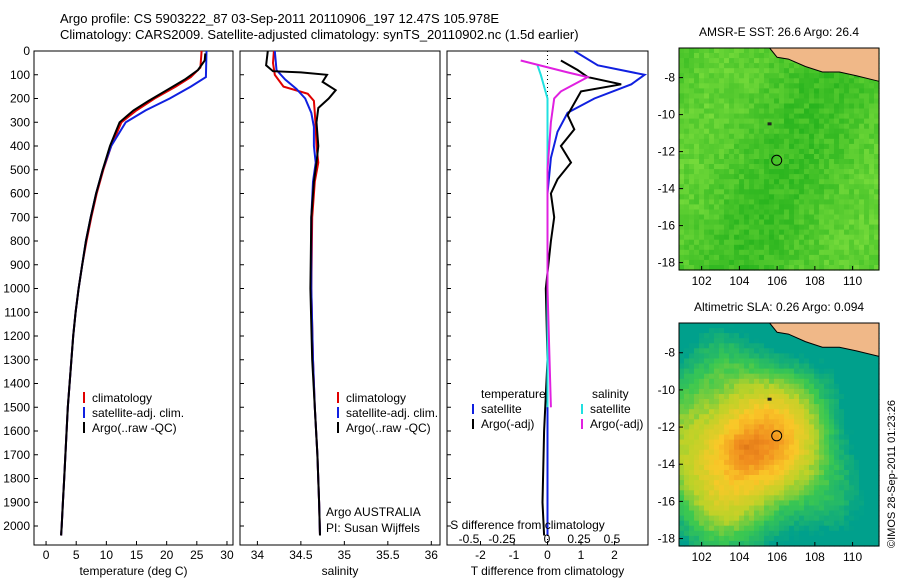  Describe the element at coordinates (502, 539) in the screenshot. I see `s-diff-tick-label: -0.25` at that location.